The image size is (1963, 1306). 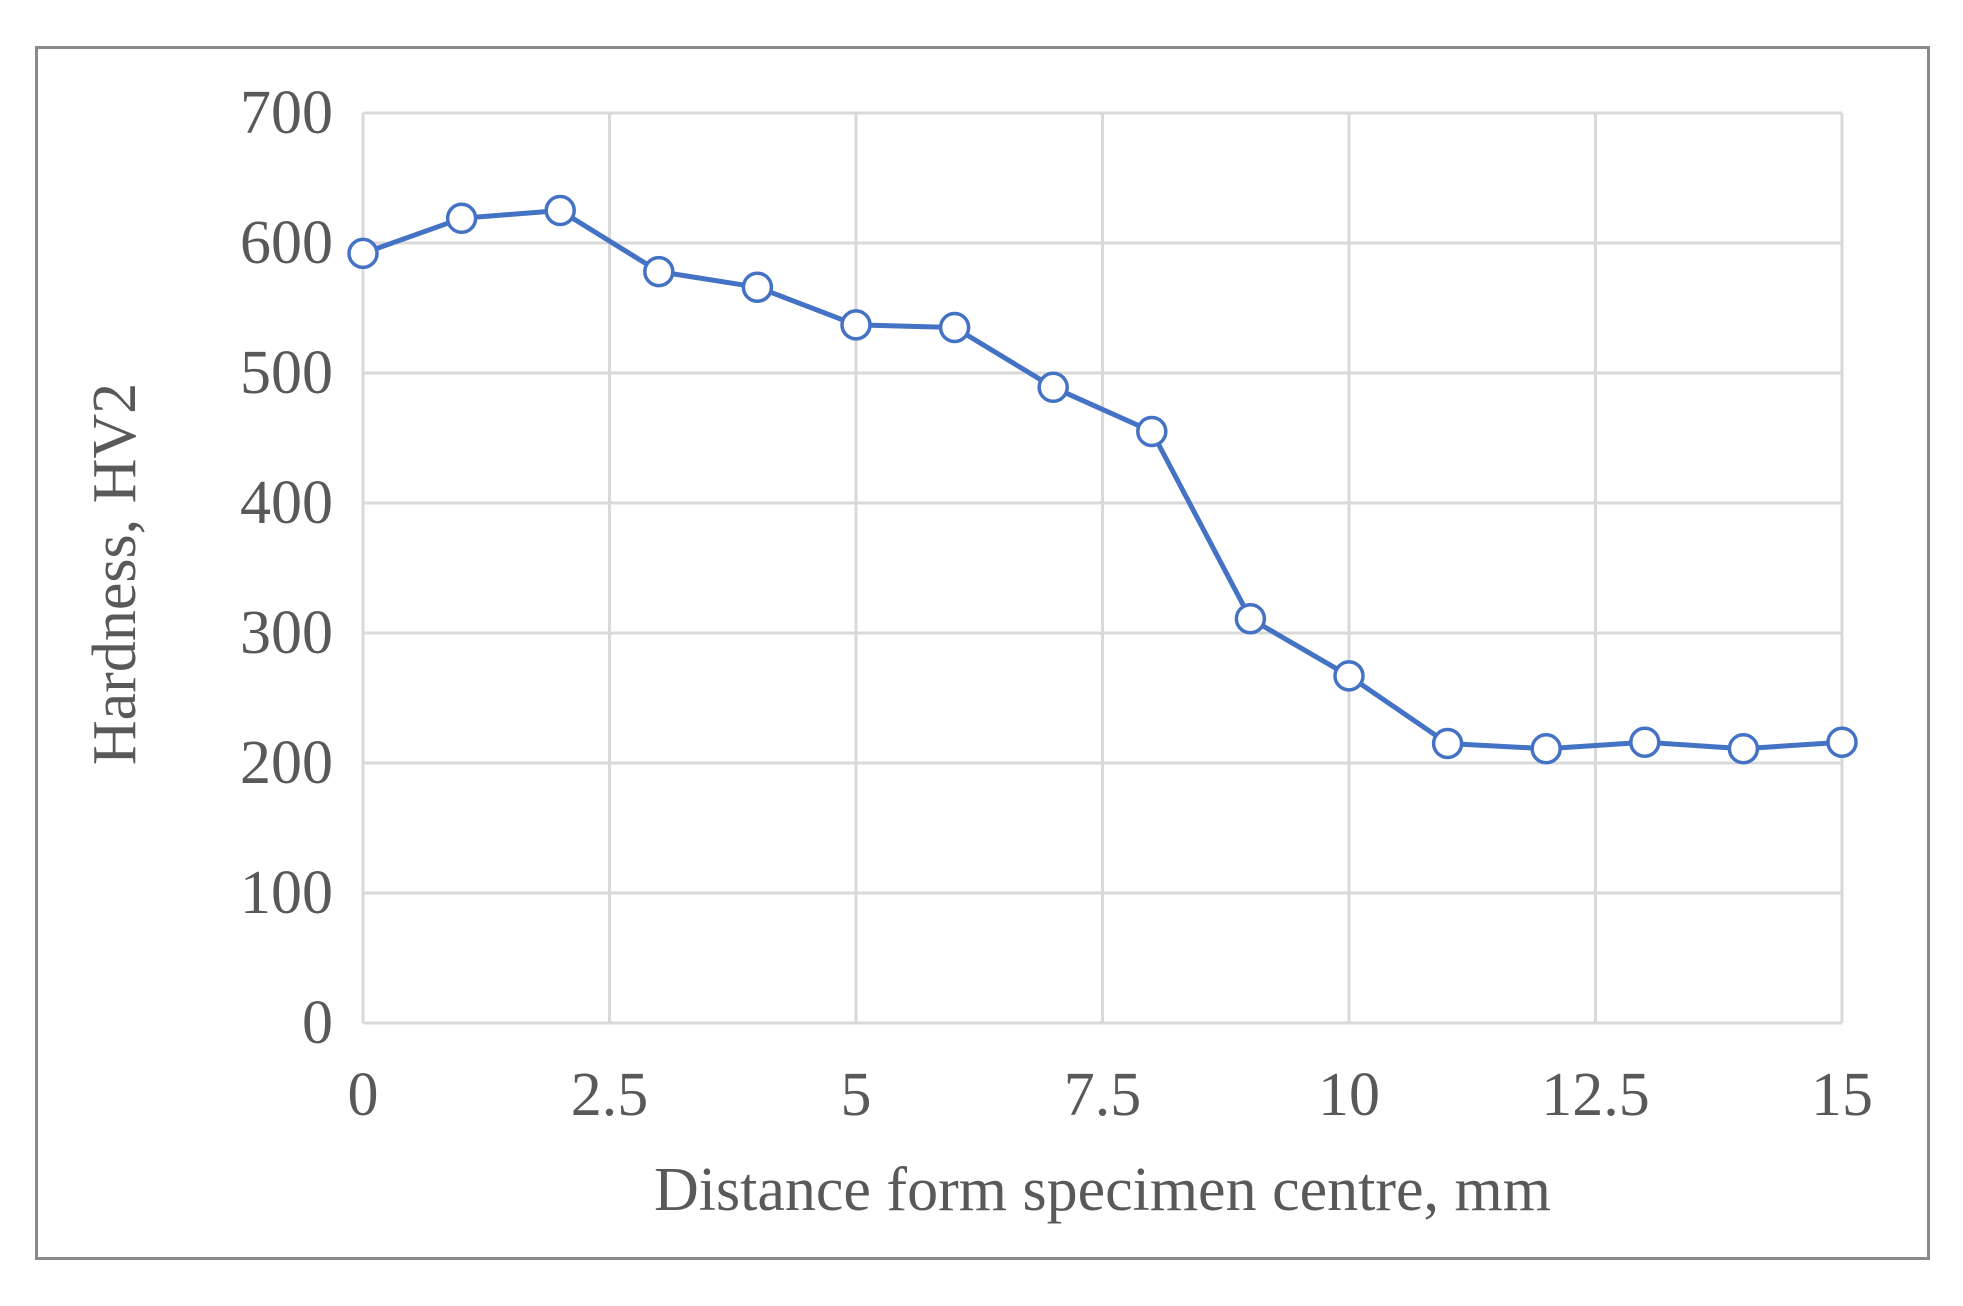 I want to click on y-tick-label: 400, so click(x=286, y=503).